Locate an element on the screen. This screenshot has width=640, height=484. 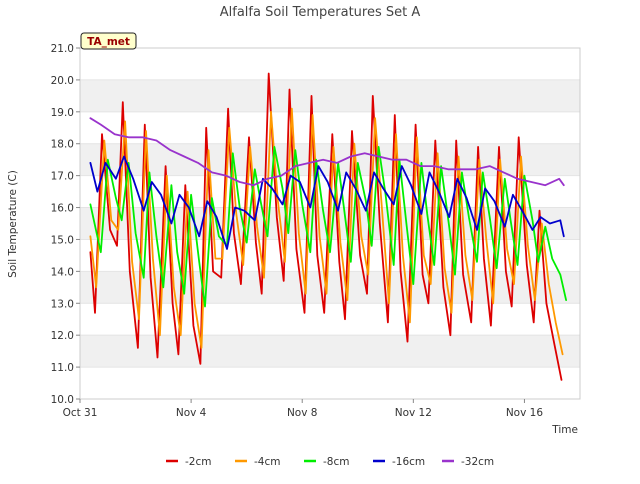
x-tick-label: Oct 31 is located at coordinates (80, 413).